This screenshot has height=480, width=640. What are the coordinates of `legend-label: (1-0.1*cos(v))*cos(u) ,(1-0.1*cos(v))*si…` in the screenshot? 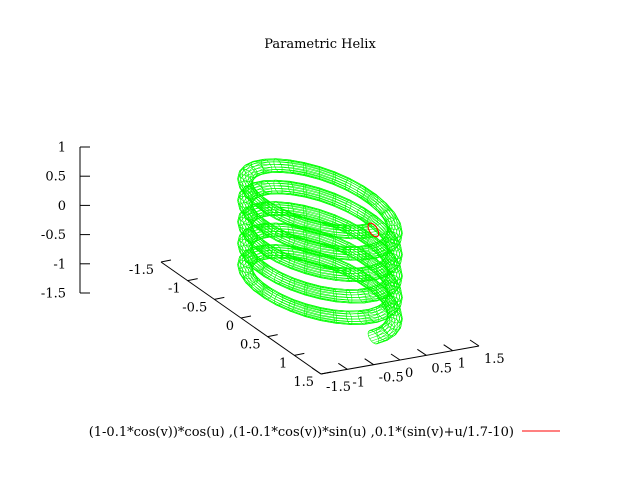 It's located at (301, 432).